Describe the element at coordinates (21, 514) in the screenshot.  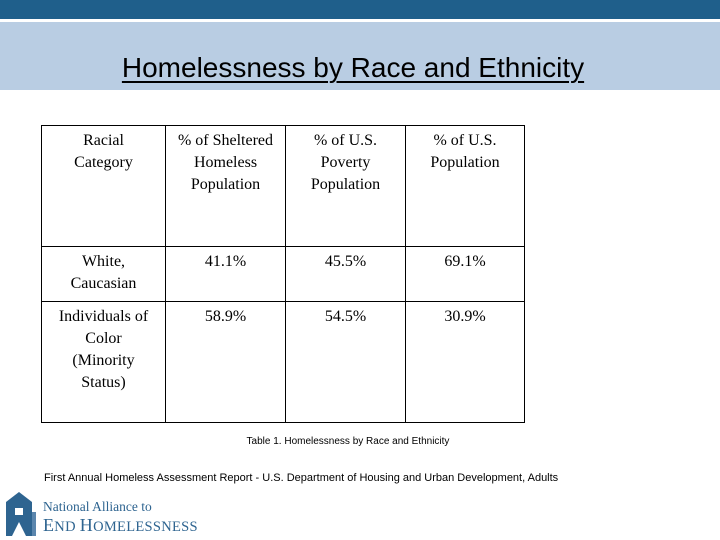
I see `house-icon` at that location.